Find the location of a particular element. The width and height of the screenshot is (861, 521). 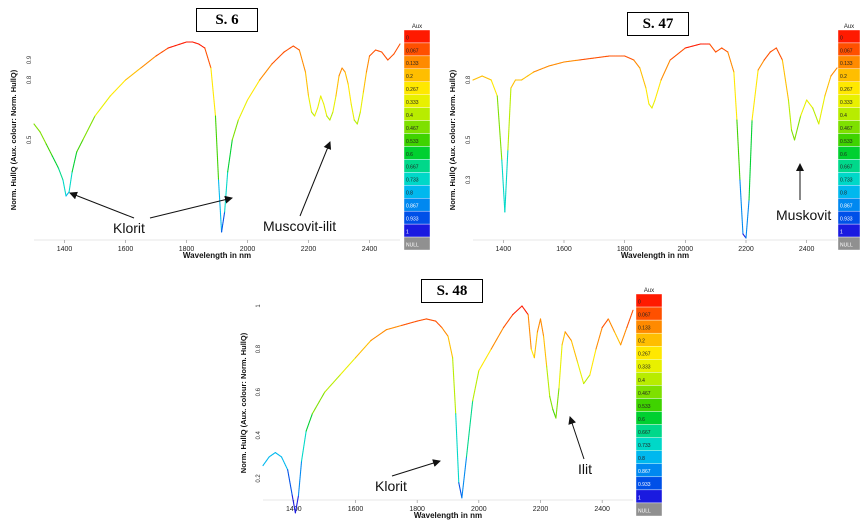

x-tick-label: 2000 is located at coordinates (686, 249).